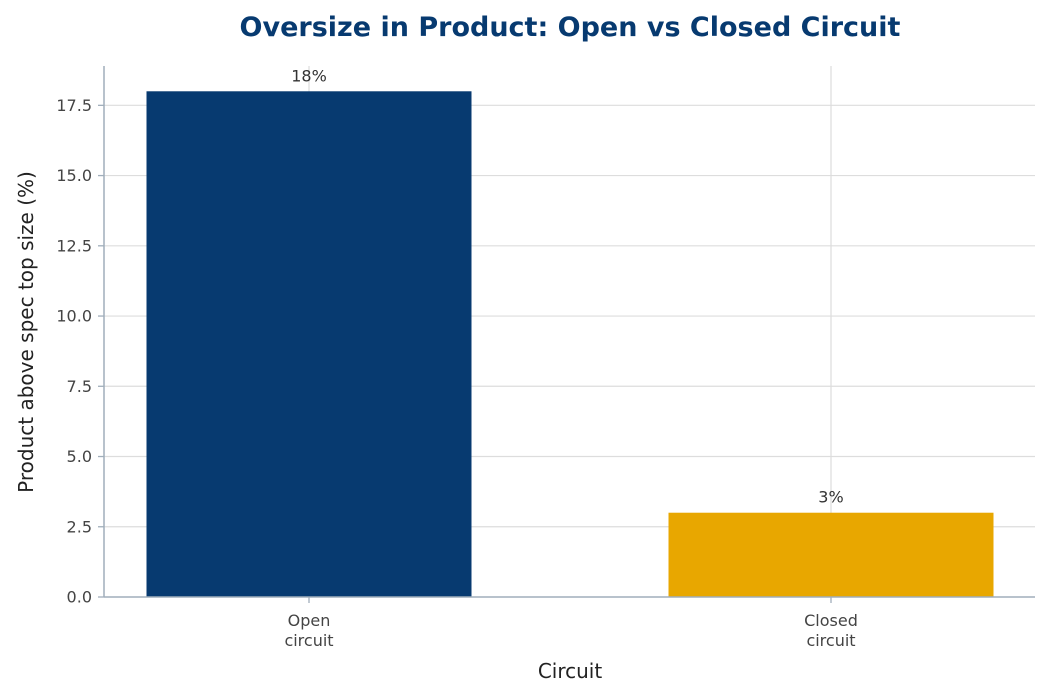 Image resolution: width=1049 pixels, height=699 pixels. Describe the element at coordinates (79, 597) in the screenshot. I see `y-tick-label: 0.0` at that location.